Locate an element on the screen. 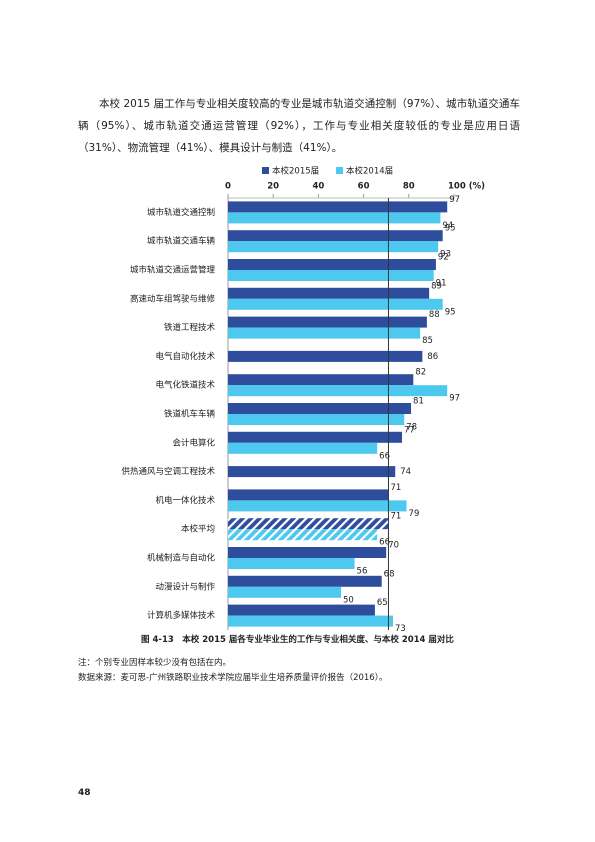 The image size is (595, 842). legend-label: 本校2014届 is located at coordinates (369, 171).